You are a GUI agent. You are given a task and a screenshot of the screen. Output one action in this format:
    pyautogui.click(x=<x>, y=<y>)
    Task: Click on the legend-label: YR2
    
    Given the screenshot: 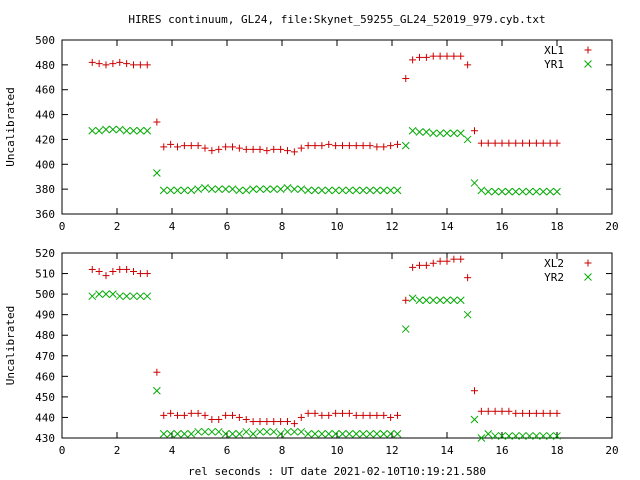 What is the action you would take?
    pyautogui.click(x=554, y=277)
    